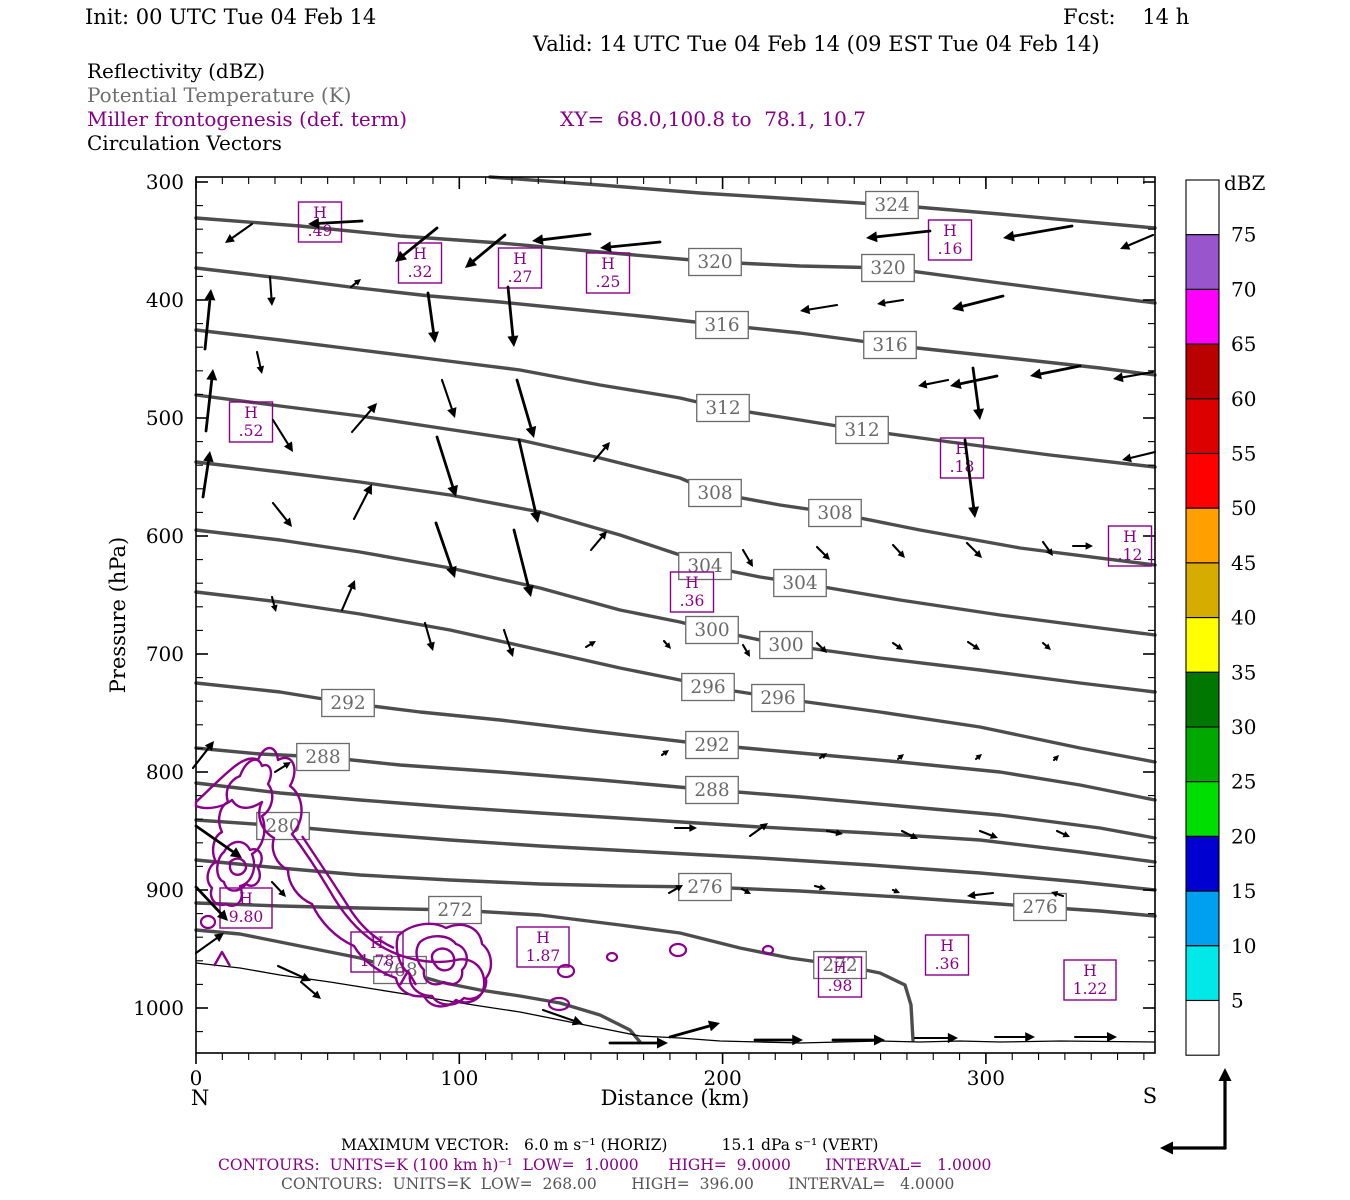  What do you see at coordinates (1243, 235) in the screenshot?
I see `colorbar-level-label: 75` at bounding box center [1243, 235].